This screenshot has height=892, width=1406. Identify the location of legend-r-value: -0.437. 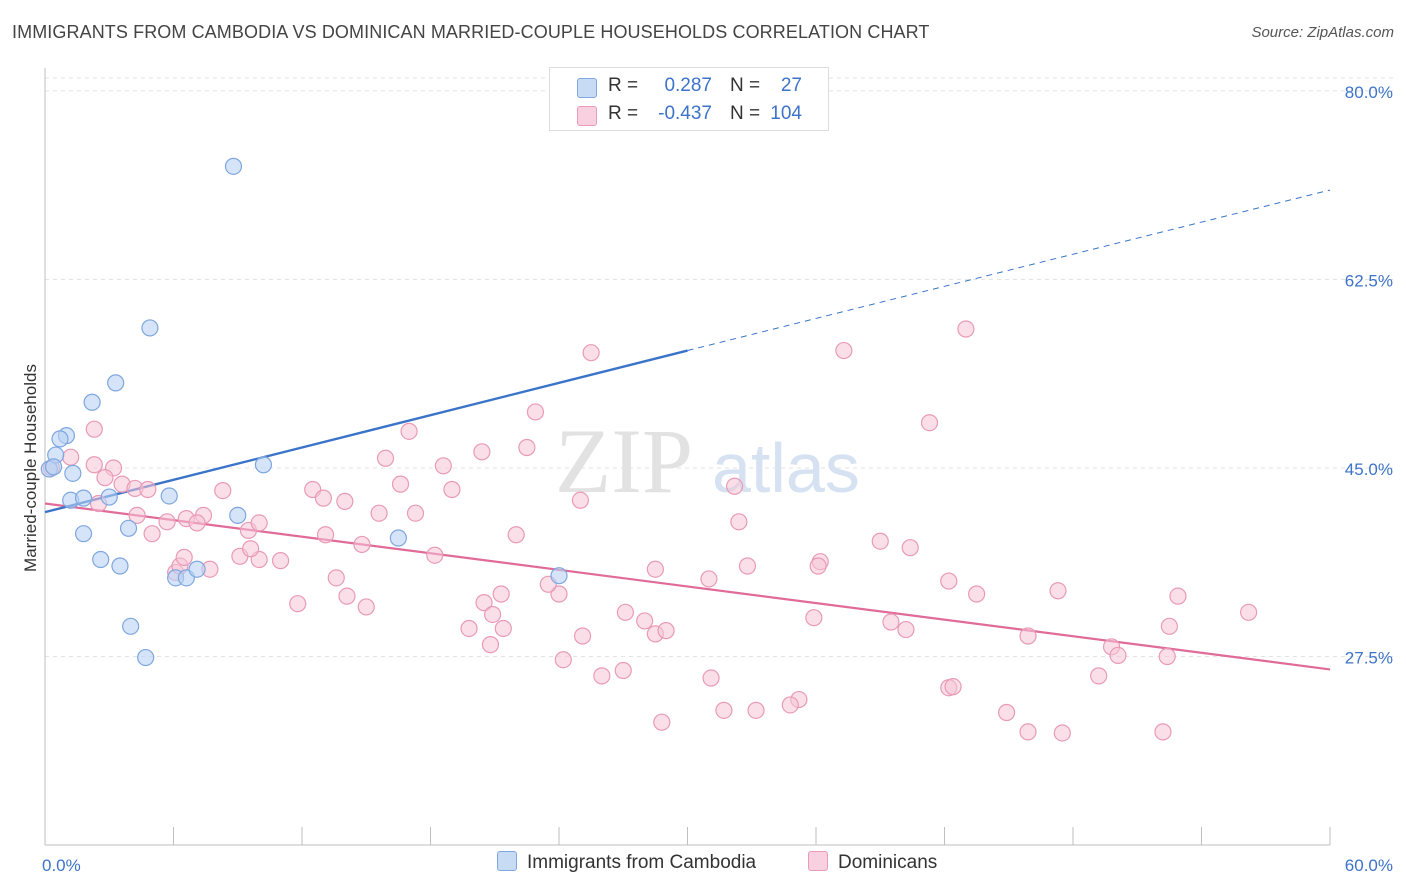
(685, 113).